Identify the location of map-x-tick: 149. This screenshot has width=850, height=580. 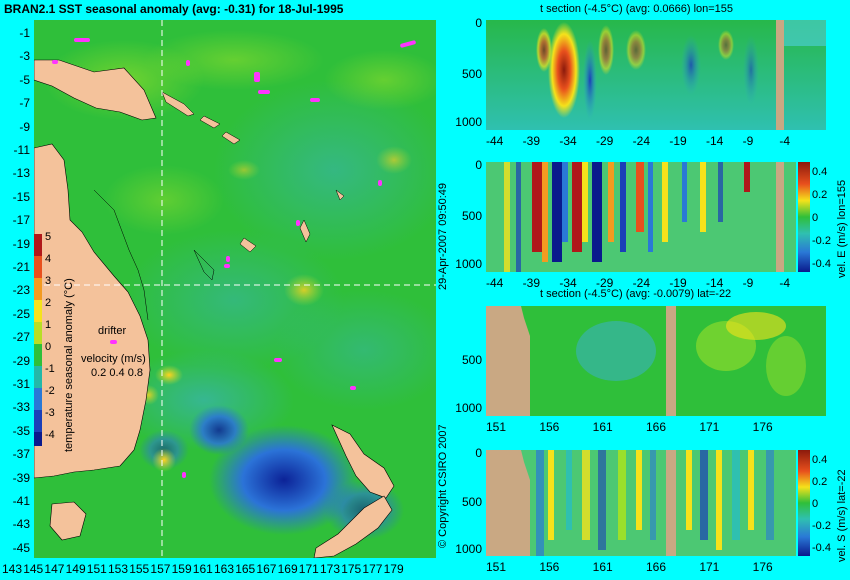
(75, 569).